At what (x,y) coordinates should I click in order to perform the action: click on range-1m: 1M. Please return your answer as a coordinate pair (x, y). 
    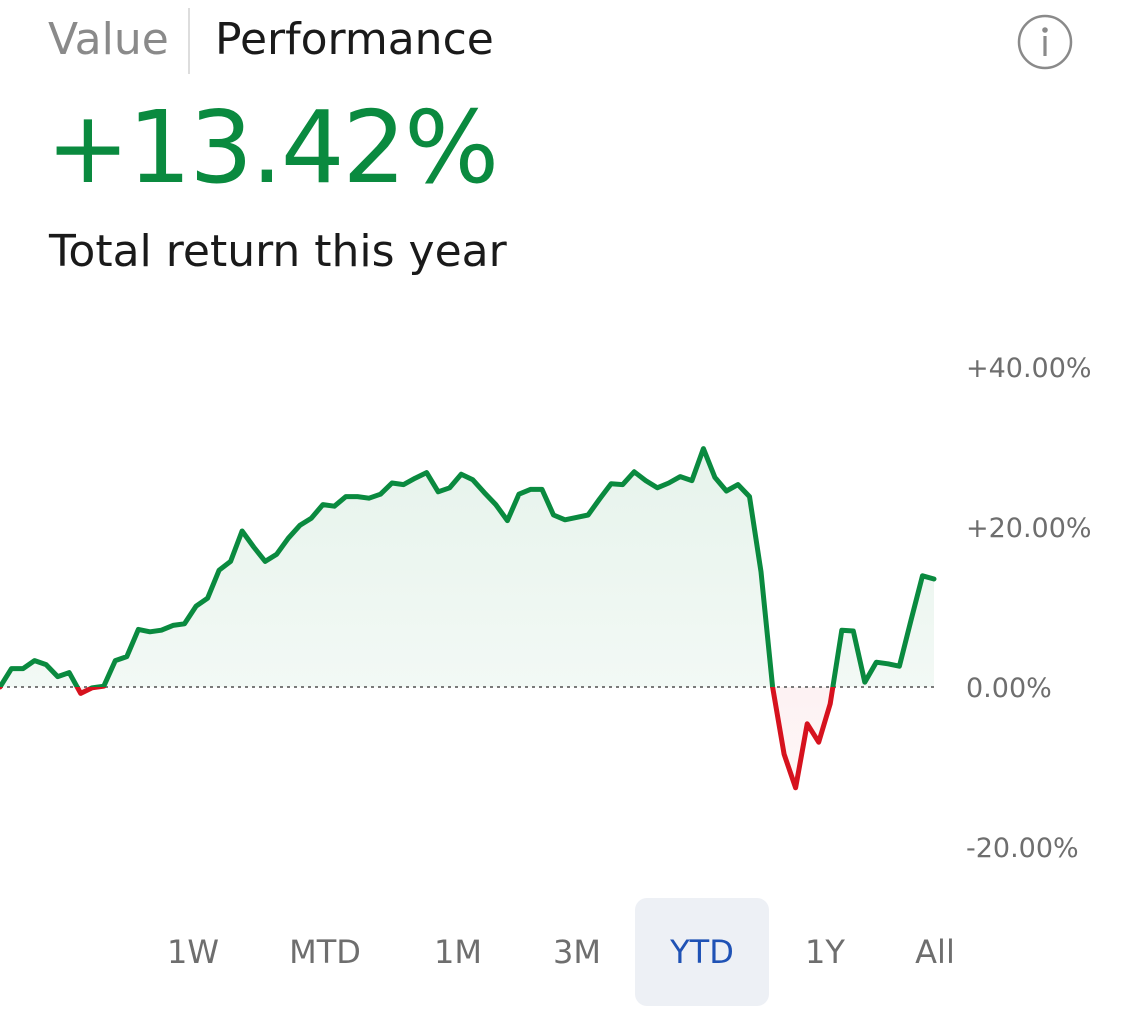
    Looking at the image, I should click on (458, 952).